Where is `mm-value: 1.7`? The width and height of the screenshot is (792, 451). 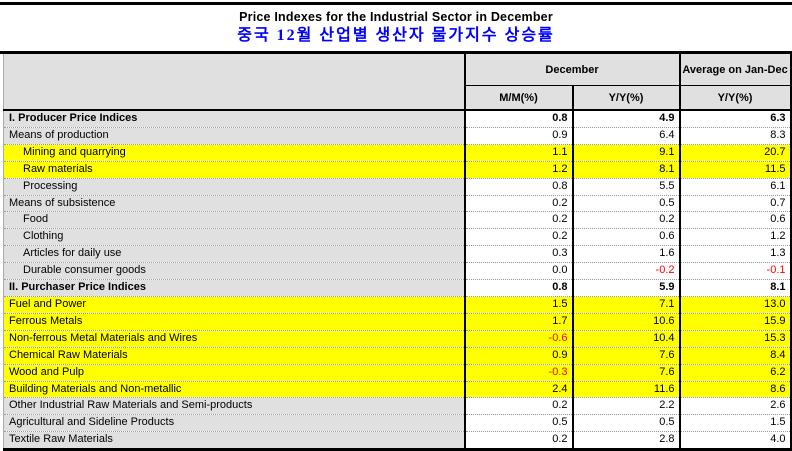 mm-value: 1.7 is located at coordinates (518, 322).